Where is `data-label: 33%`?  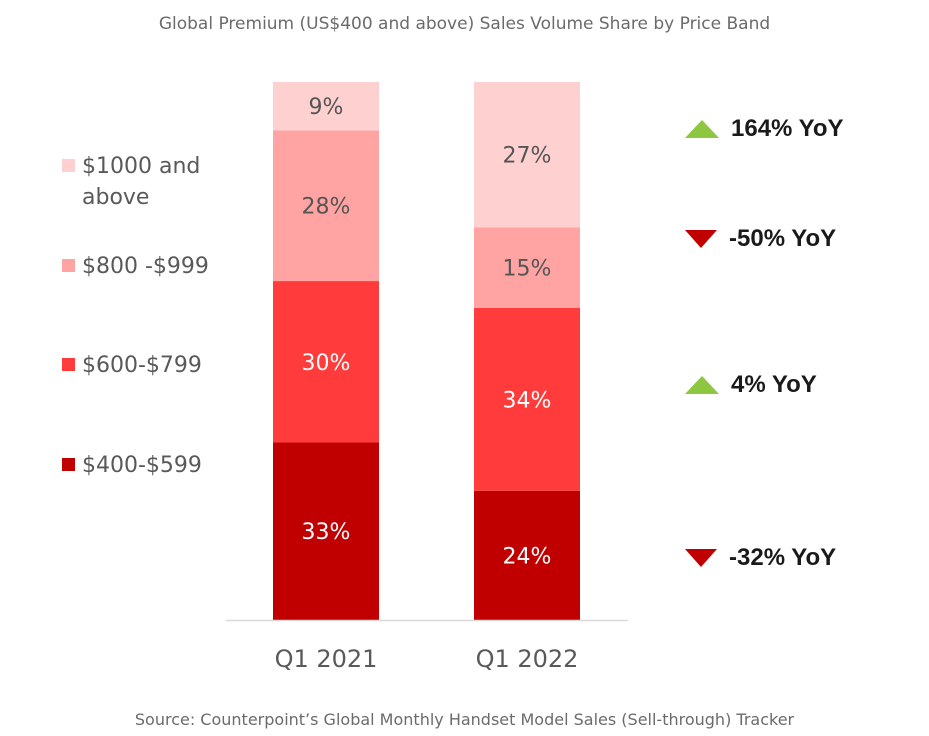
data-label: 33% is located at coordinates (326, 532).